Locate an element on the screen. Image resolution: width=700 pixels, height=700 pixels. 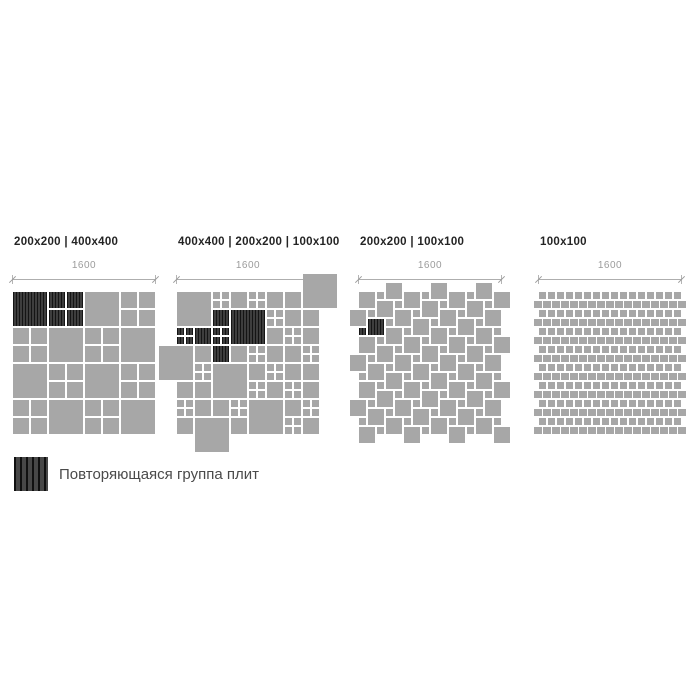
panel-100x100: 100x100 1600 is located at coordinates (610, 356).